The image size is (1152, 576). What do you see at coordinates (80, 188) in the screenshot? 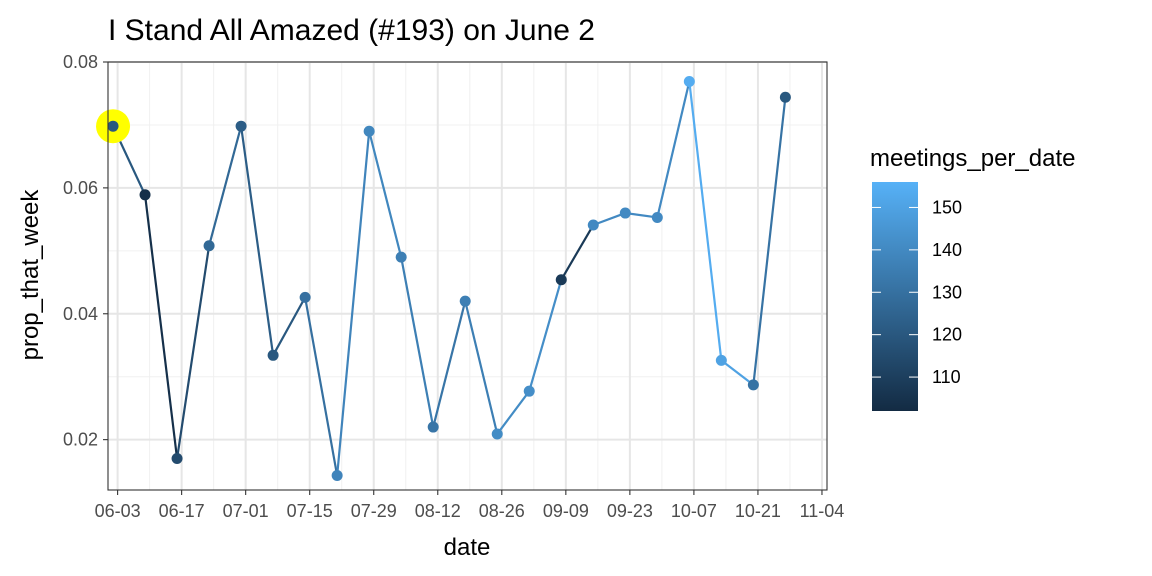
I see `y-tick-label: 0.06` at bounding box center [80, 188].